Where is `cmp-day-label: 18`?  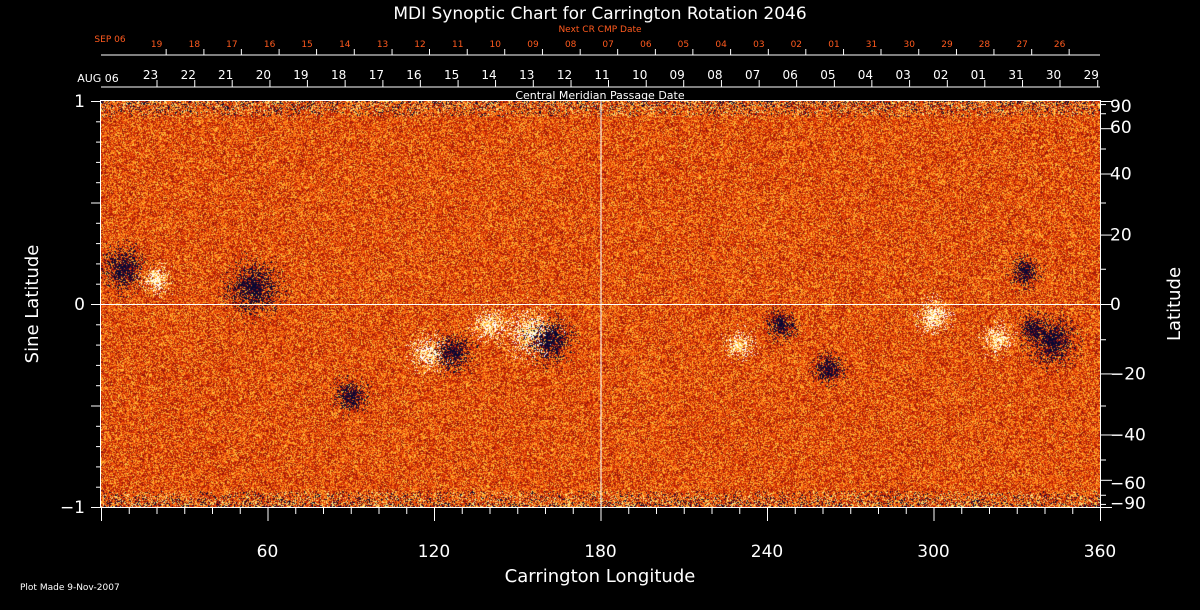 cmp-day-label: 18 is located at coordinates (338, 75).